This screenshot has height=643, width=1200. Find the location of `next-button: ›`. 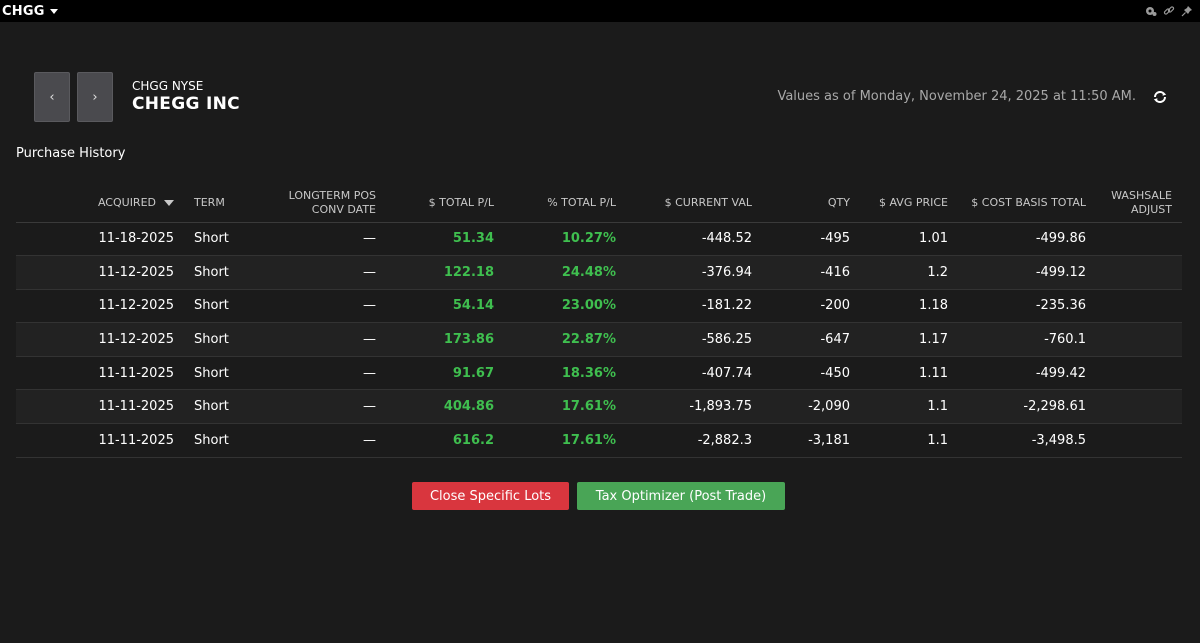

next-button: › is located at coordinates (95, 97).